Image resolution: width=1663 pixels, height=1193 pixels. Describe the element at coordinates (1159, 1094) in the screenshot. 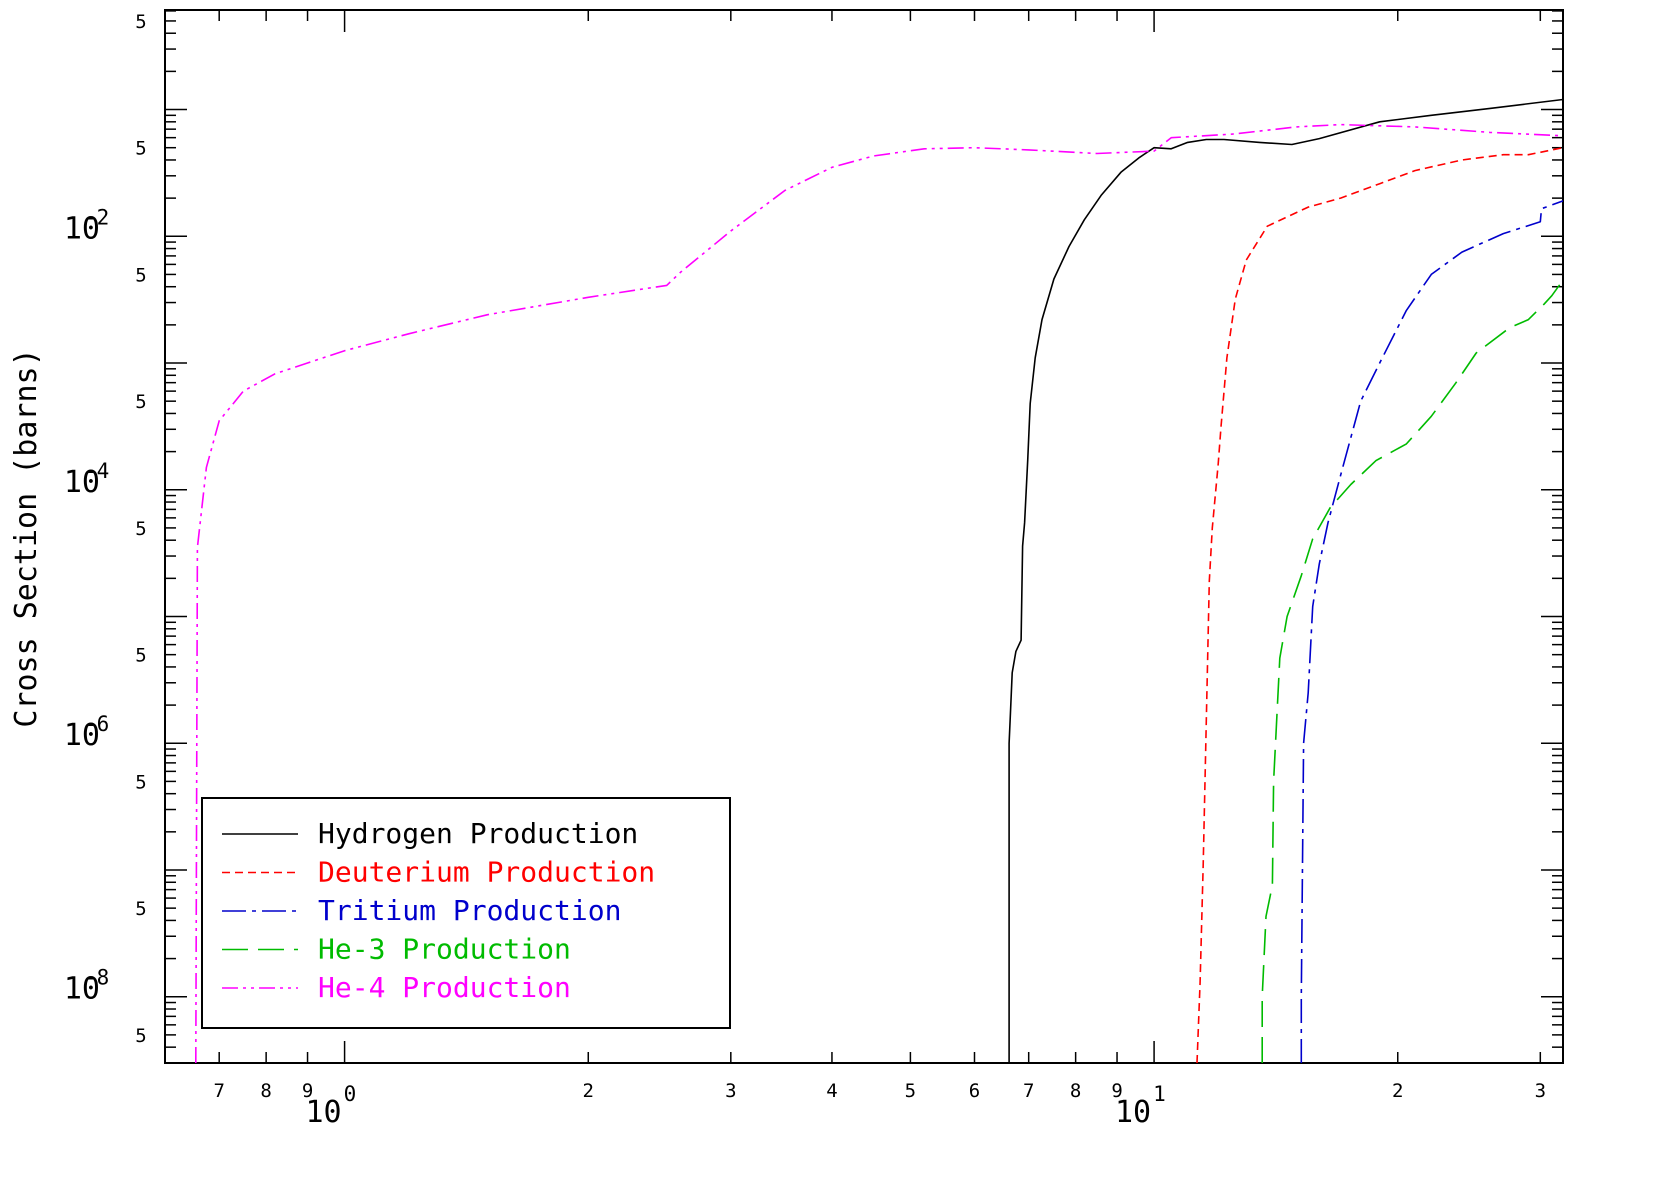

I see `x-decade-exponent: 1` at that location.